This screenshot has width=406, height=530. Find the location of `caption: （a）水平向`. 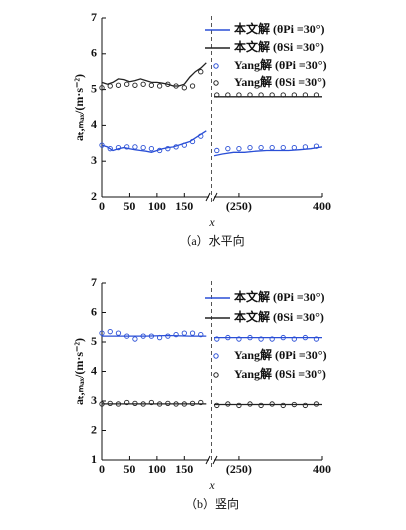

caption: （a）水平向 is located at coordinates (211, 240).